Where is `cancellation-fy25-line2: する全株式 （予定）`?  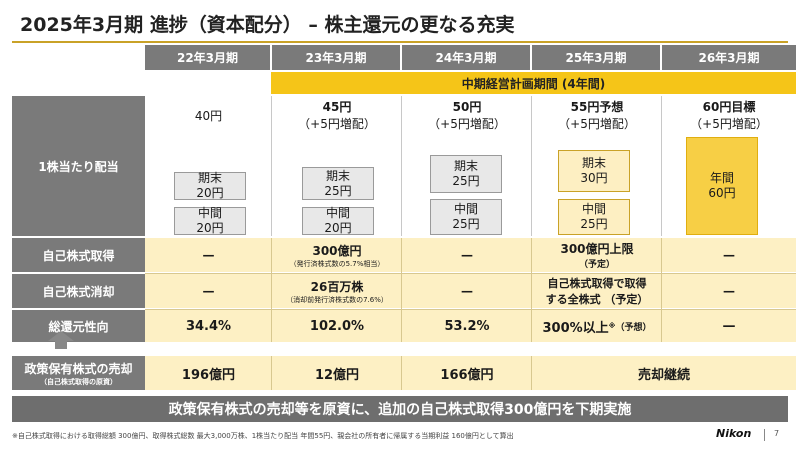 cancellation-fy25-line2: する全株式 （予定） is located at coordinates (597, 299).